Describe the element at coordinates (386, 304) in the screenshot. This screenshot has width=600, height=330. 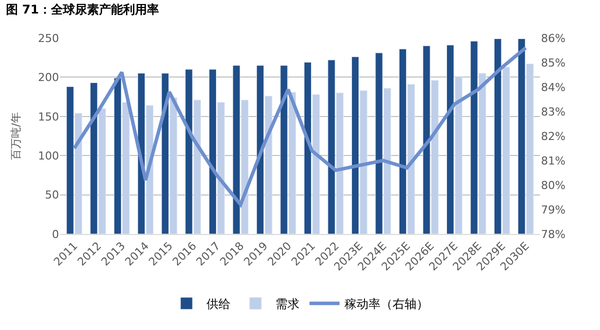
I see `legend-label: 稼动率（右轴）` at that location.